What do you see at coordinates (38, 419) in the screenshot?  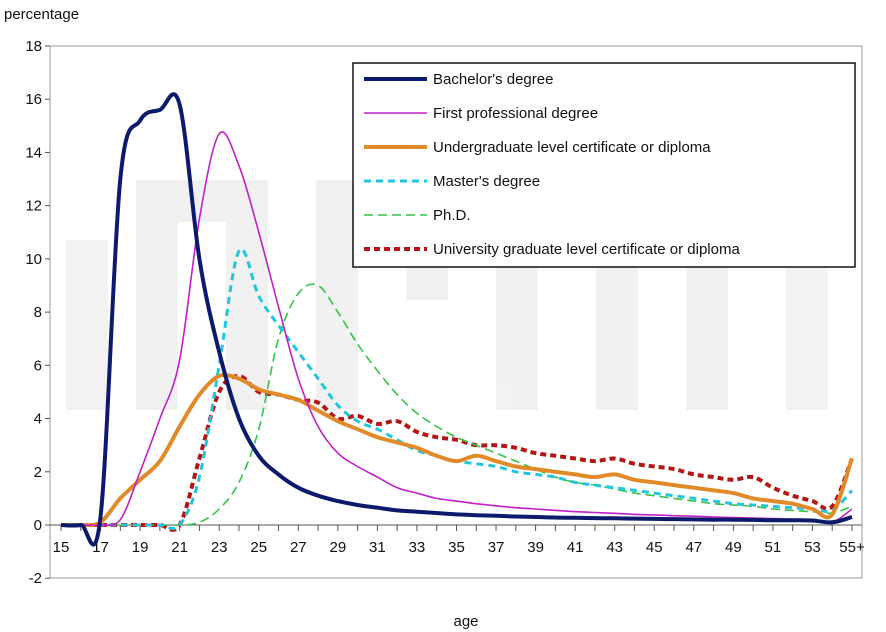 I see `y-tick-label: 4` at bounding box center [38, 419].